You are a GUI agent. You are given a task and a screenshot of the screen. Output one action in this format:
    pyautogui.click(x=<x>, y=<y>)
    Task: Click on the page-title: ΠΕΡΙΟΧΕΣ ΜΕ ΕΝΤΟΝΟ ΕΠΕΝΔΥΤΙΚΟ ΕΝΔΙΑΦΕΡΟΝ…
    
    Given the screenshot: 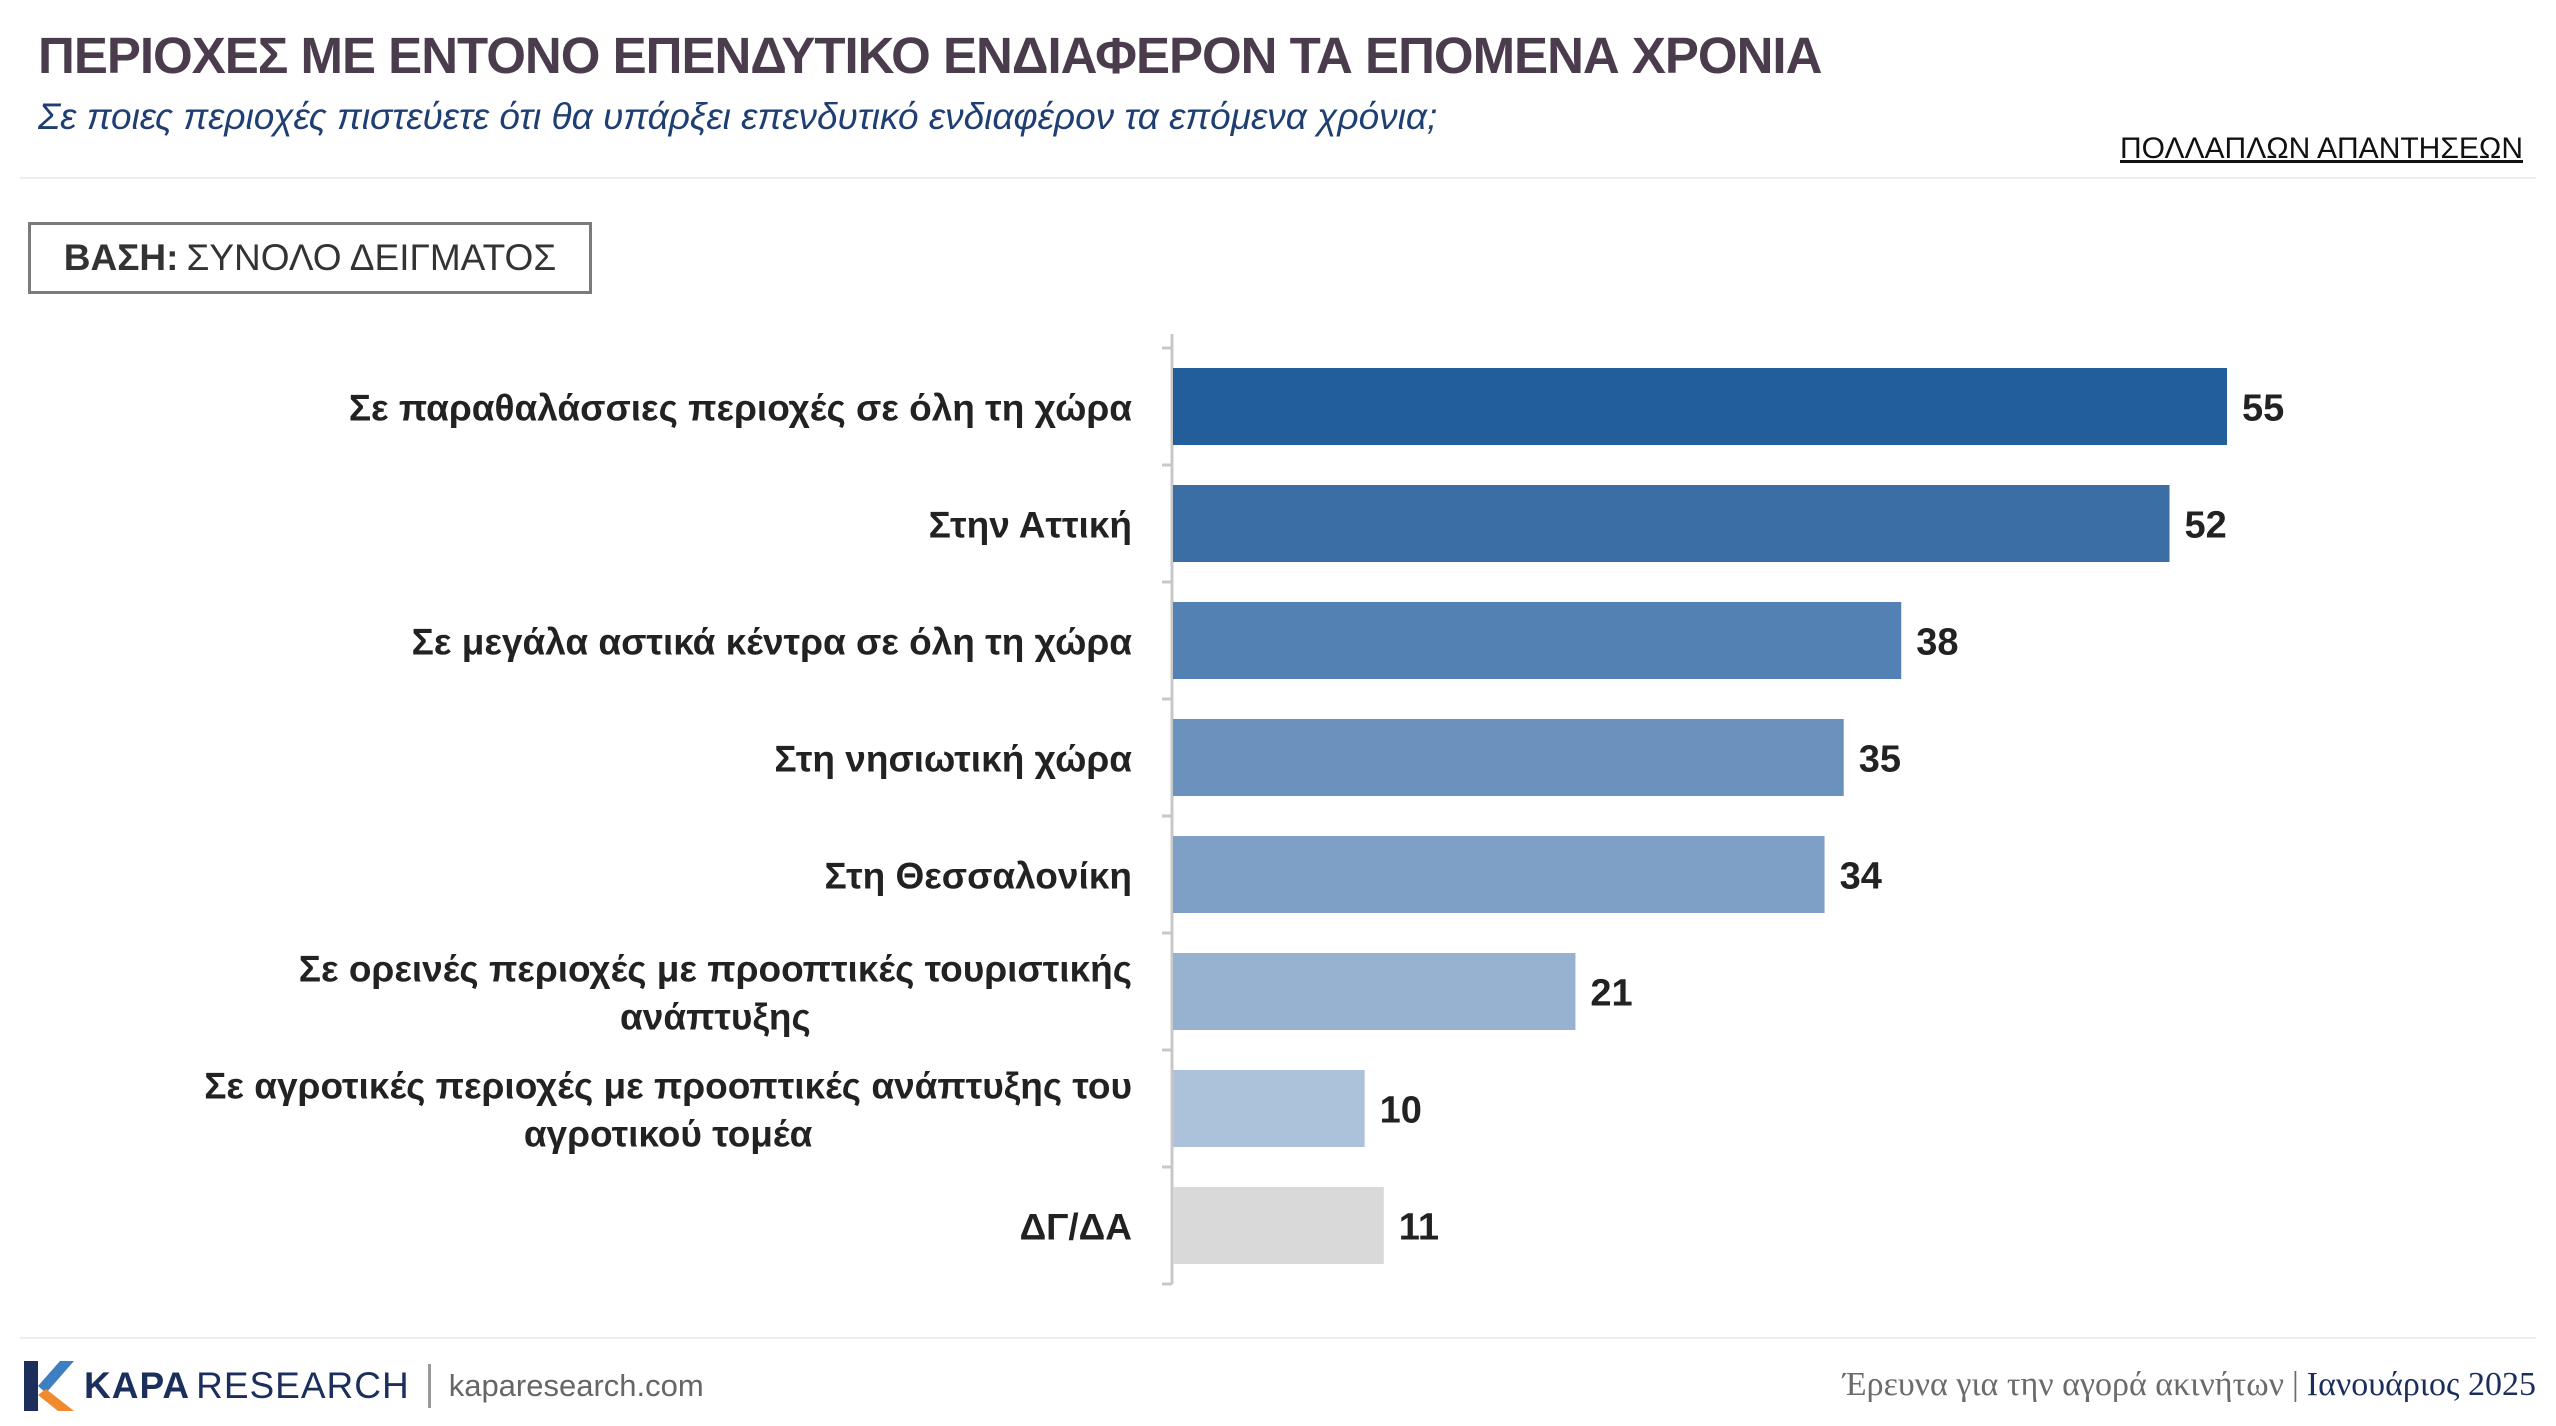 What is the action you would take?
    pyautogui.click(x=930, y=55)
    